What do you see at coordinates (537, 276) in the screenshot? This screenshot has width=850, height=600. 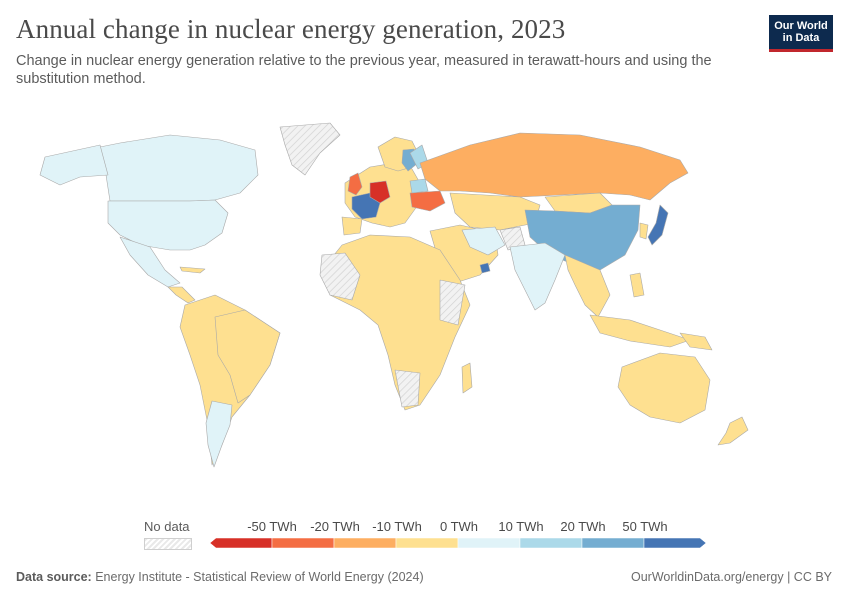 I see `region-india` at bounding box center [537, 276].